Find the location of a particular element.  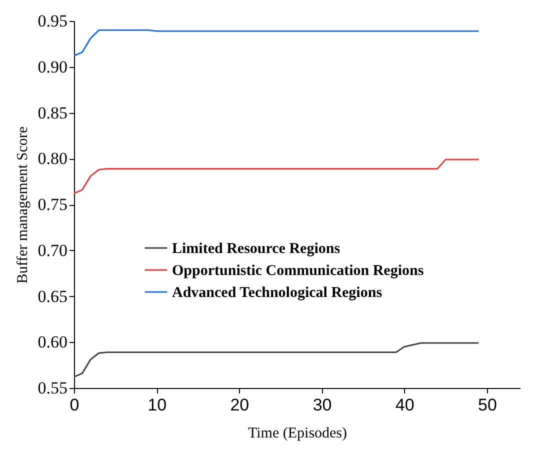

x-tick-label: 40 is located at coordinates (404, 405).